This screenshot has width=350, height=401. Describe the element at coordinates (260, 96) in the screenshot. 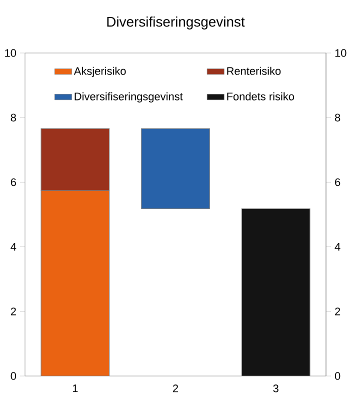

I see `legend-label: Fondets risiko` at that location.